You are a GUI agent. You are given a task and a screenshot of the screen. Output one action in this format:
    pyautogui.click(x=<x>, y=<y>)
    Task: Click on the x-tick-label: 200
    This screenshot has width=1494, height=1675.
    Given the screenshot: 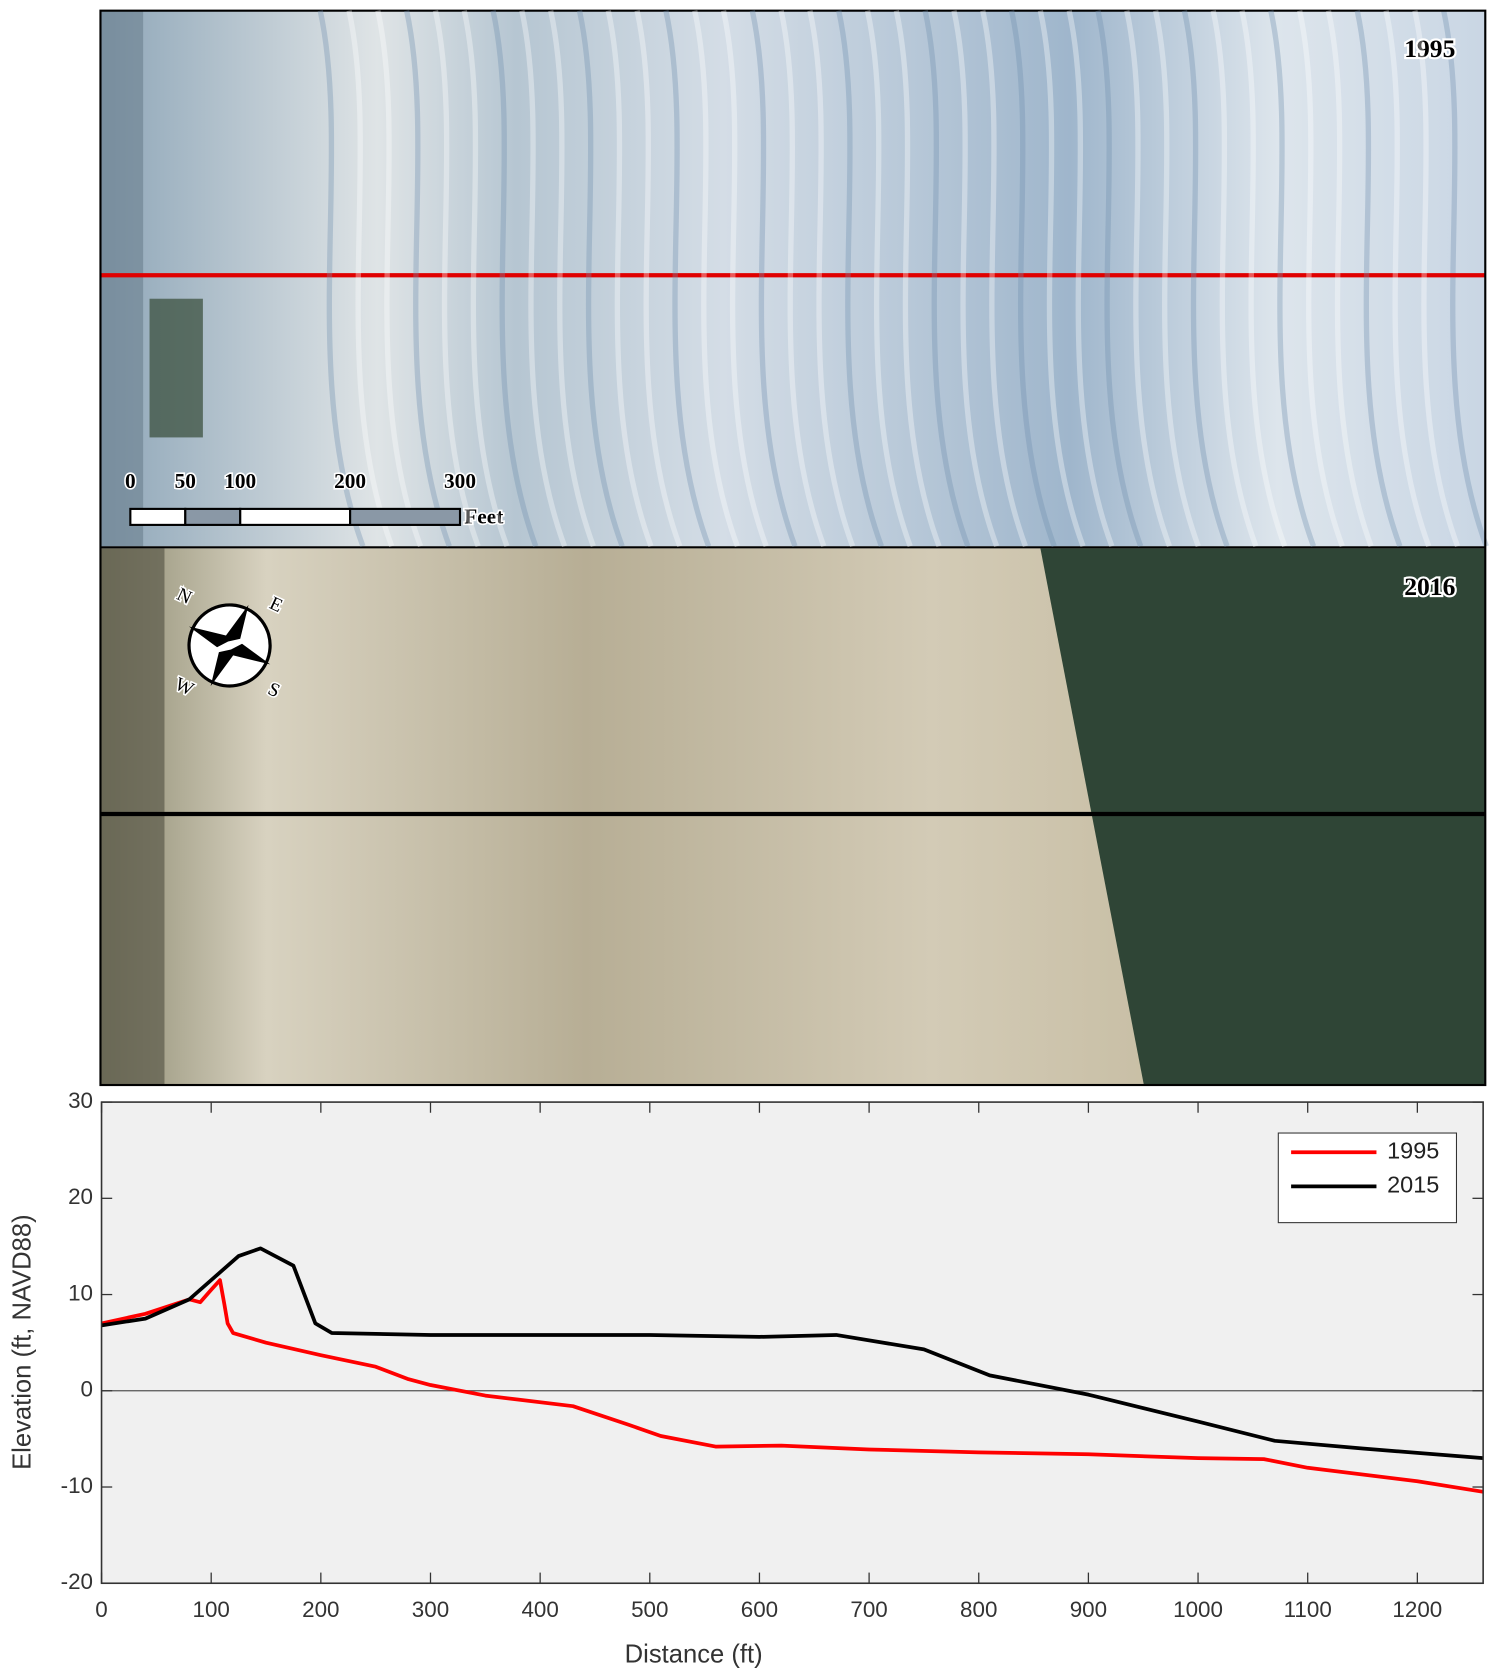 What is the action you would take?
    pyautogui.click(x=320, y=1609)
    